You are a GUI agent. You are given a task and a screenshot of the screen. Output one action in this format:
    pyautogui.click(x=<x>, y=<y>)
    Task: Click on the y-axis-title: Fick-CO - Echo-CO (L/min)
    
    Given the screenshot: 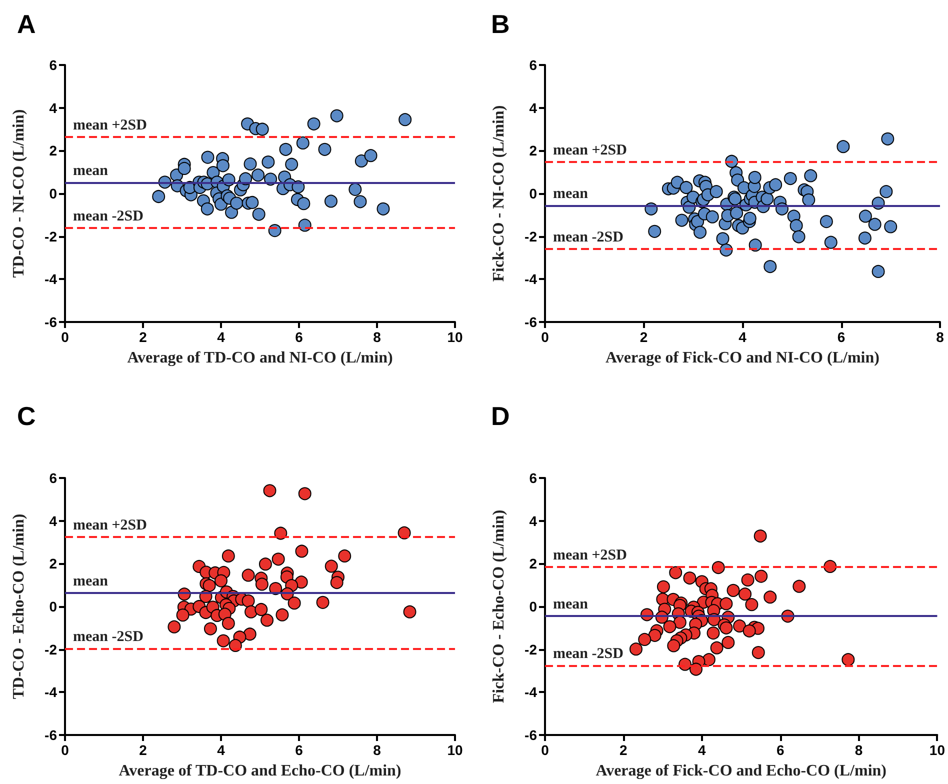 What is the action you would take?
    pyautogui.click(x=499, y=607)
    